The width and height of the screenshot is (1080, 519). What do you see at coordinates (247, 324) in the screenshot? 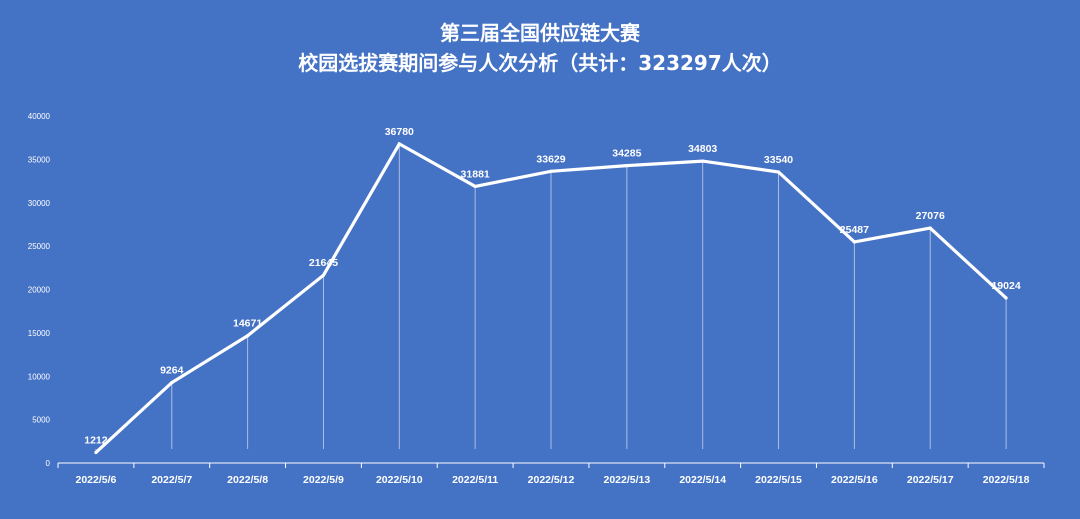
I see `data-label: 14671` at bounding box center [247, 324].